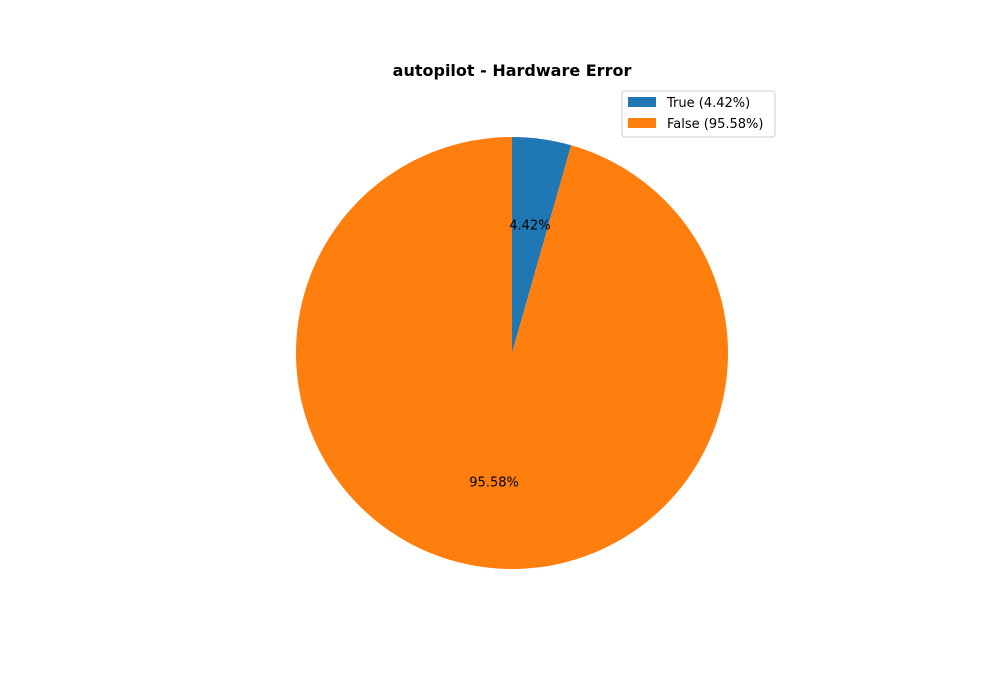 The height and width of the screenshot is (700, 1000). I want to click on legend: True (4.42%) False (95.58%), so click(698, 114).